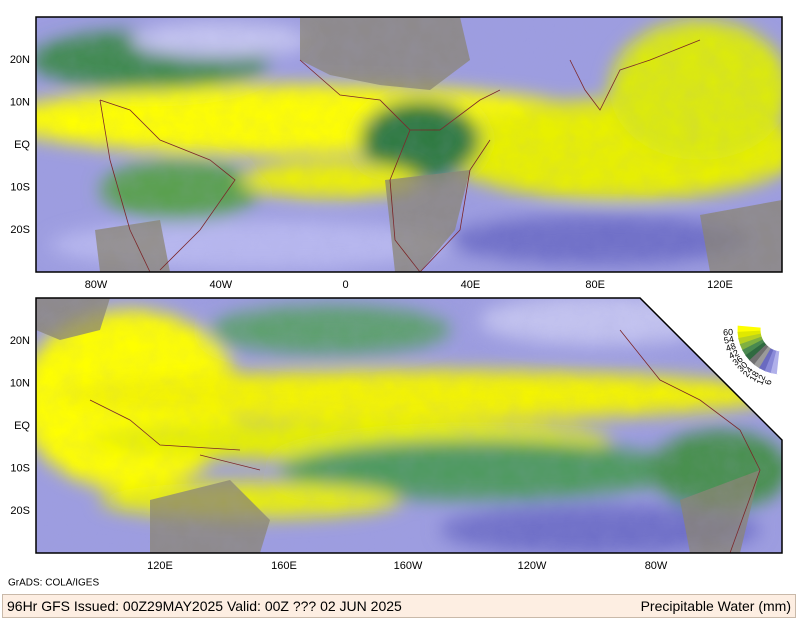  I want to click on colorbar-label: 12, so click(760, 379).